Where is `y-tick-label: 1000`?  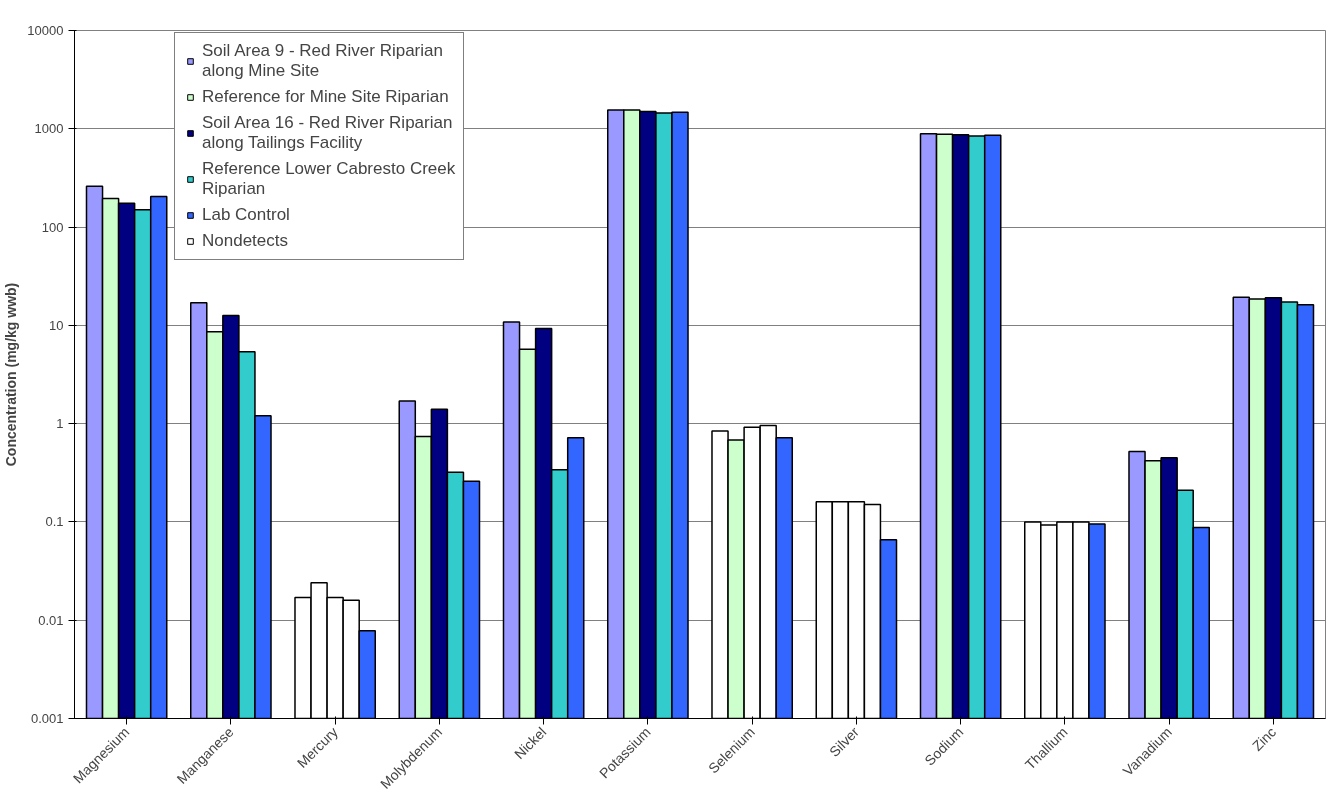
y-tick-label: 1000 is located at coordinates (49, 129).